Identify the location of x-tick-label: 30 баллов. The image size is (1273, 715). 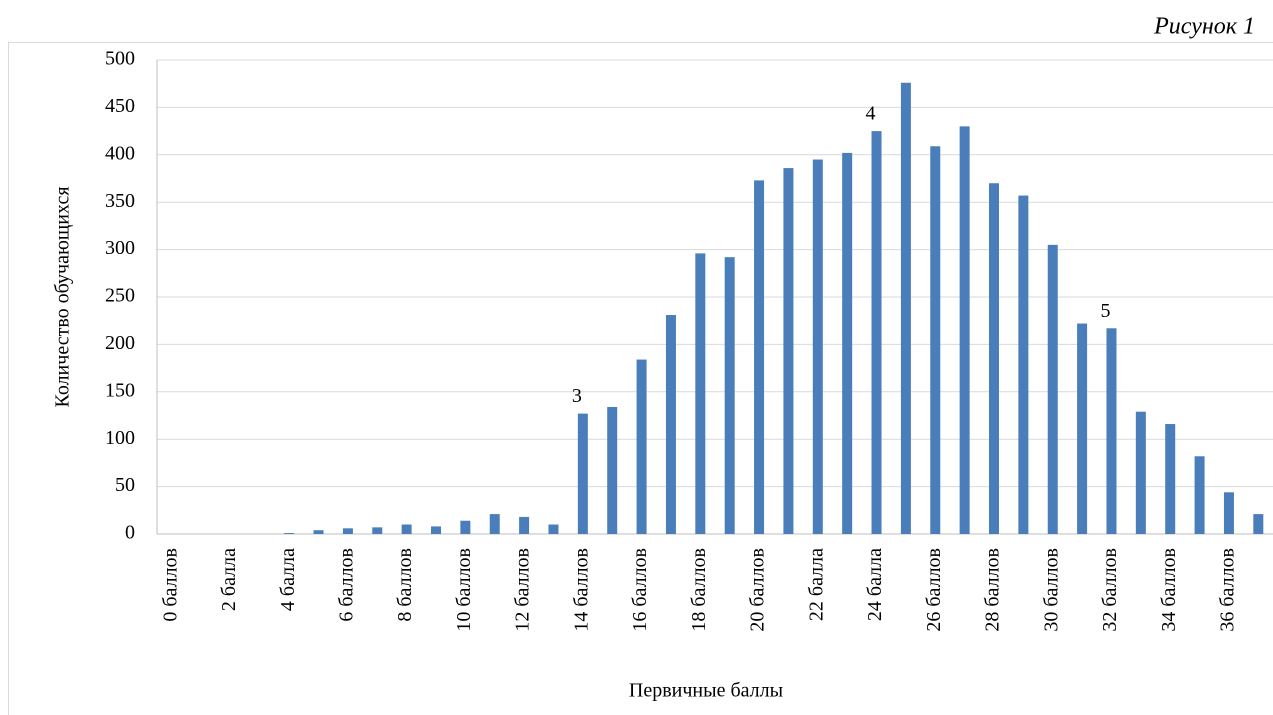
(1051, 590).